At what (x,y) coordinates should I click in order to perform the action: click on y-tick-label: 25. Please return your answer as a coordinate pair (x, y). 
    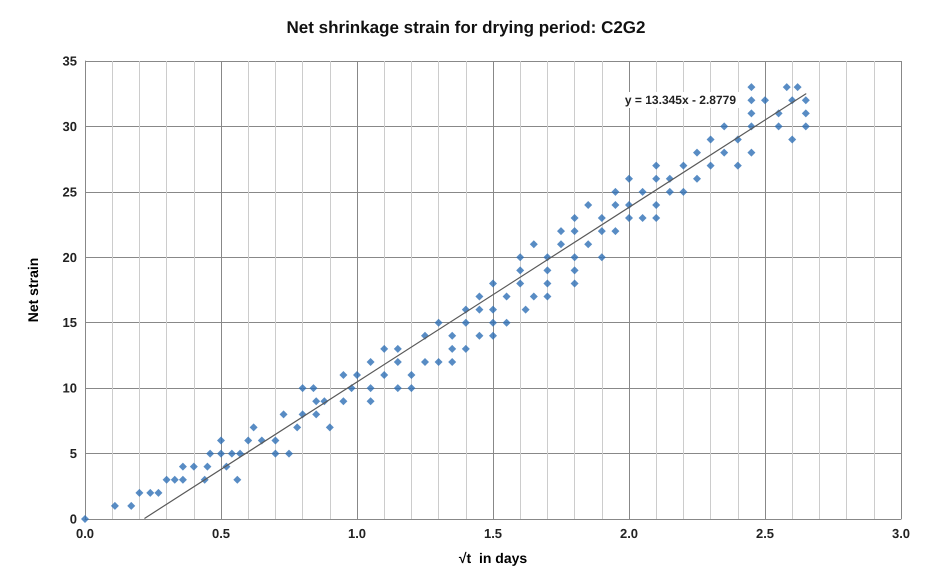
    Looking at the image, I should click on (69, 192).